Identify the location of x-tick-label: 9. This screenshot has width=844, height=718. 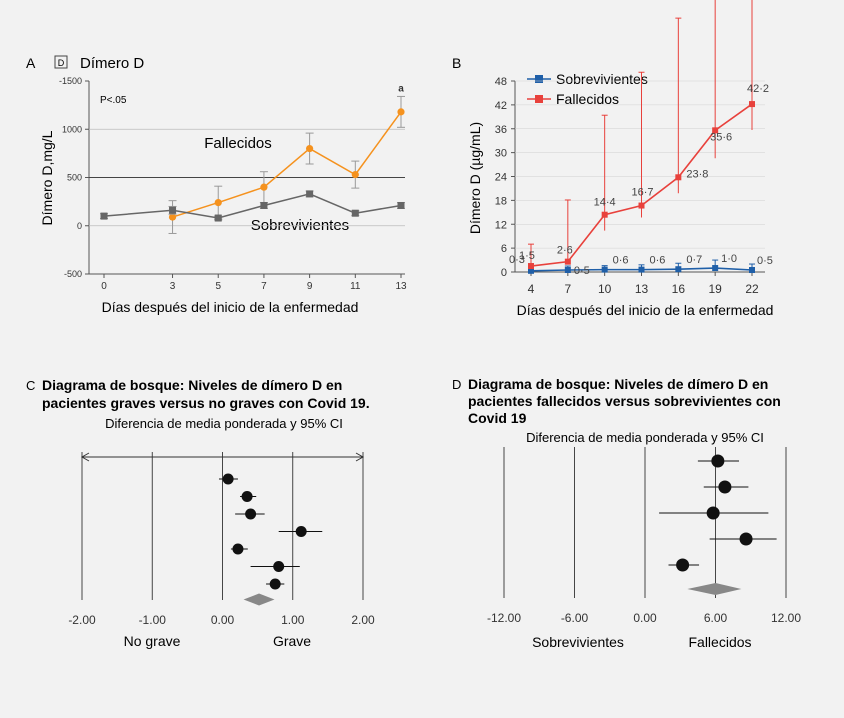
(310, 286).